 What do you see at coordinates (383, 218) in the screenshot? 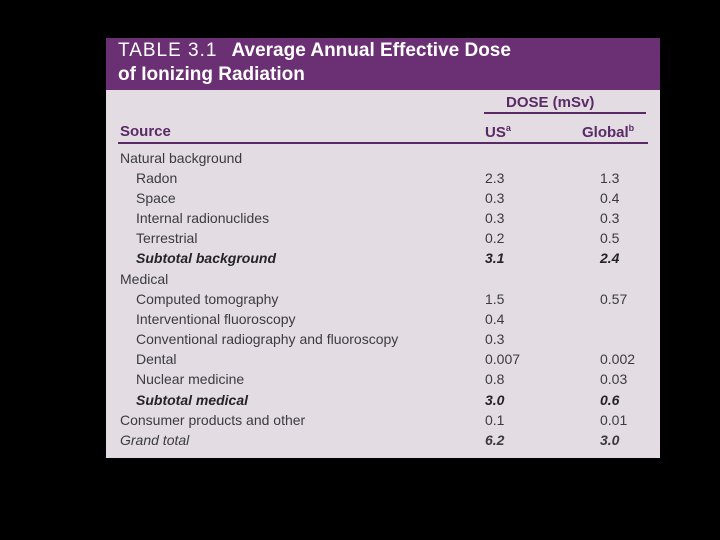
I see `table-row: Internal radionuclides 0.3 0.3` at bounding box center [383, 218].